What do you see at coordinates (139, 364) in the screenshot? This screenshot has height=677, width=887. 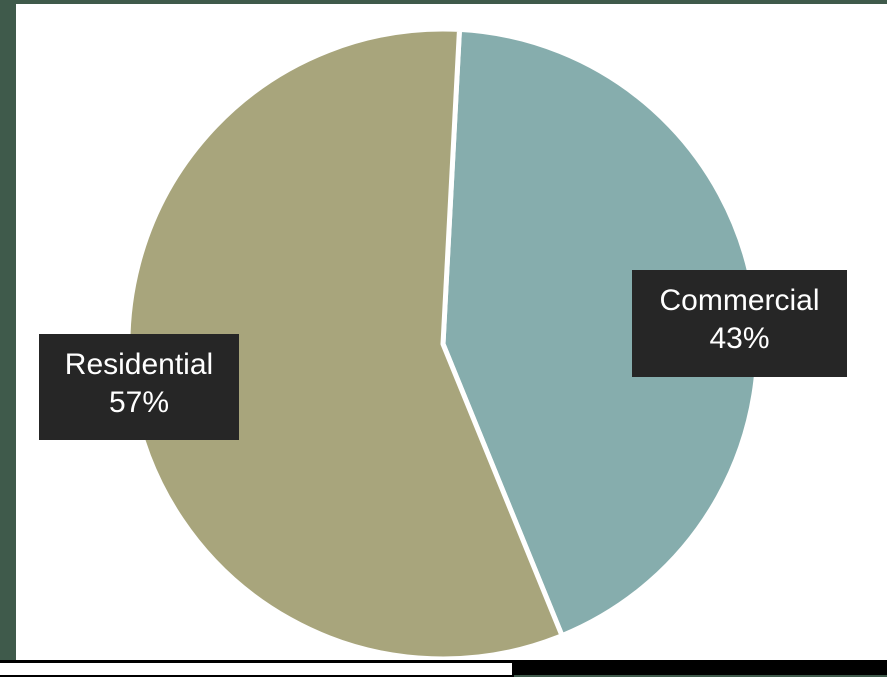 I see `slice-name-residential: Residential` at bounding box center [139, 364].